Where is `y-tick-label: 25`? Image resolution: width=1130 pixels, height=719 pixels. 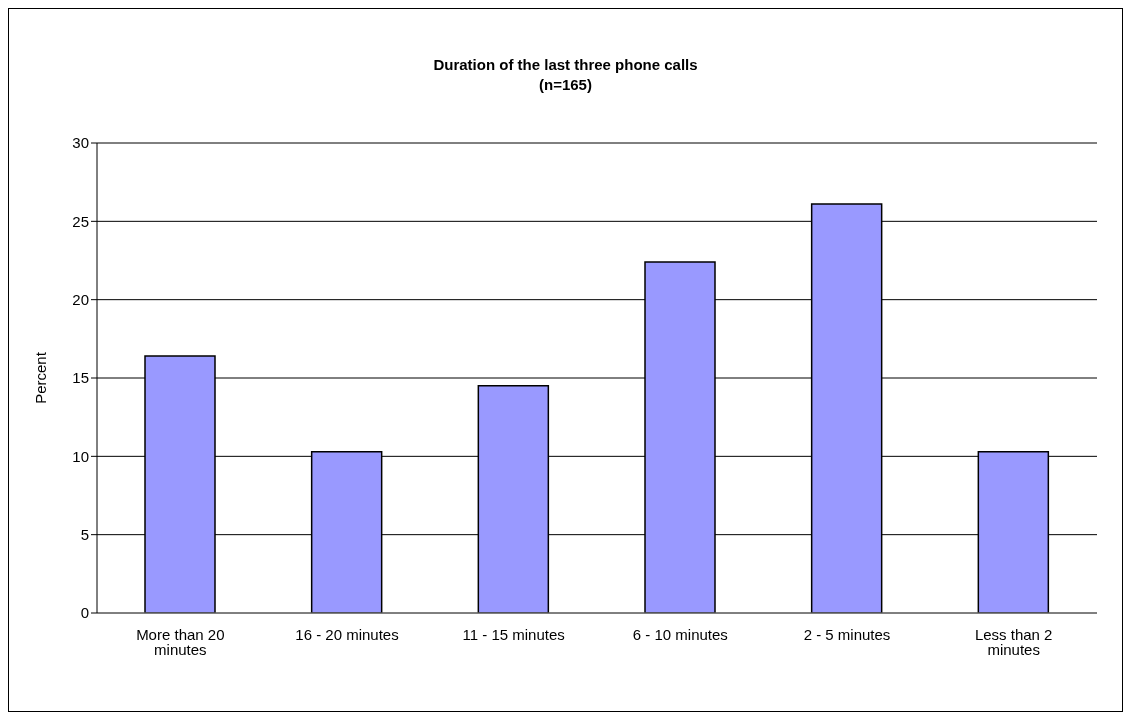
y-tick-label: 25 is located at coordinates (80, 221).